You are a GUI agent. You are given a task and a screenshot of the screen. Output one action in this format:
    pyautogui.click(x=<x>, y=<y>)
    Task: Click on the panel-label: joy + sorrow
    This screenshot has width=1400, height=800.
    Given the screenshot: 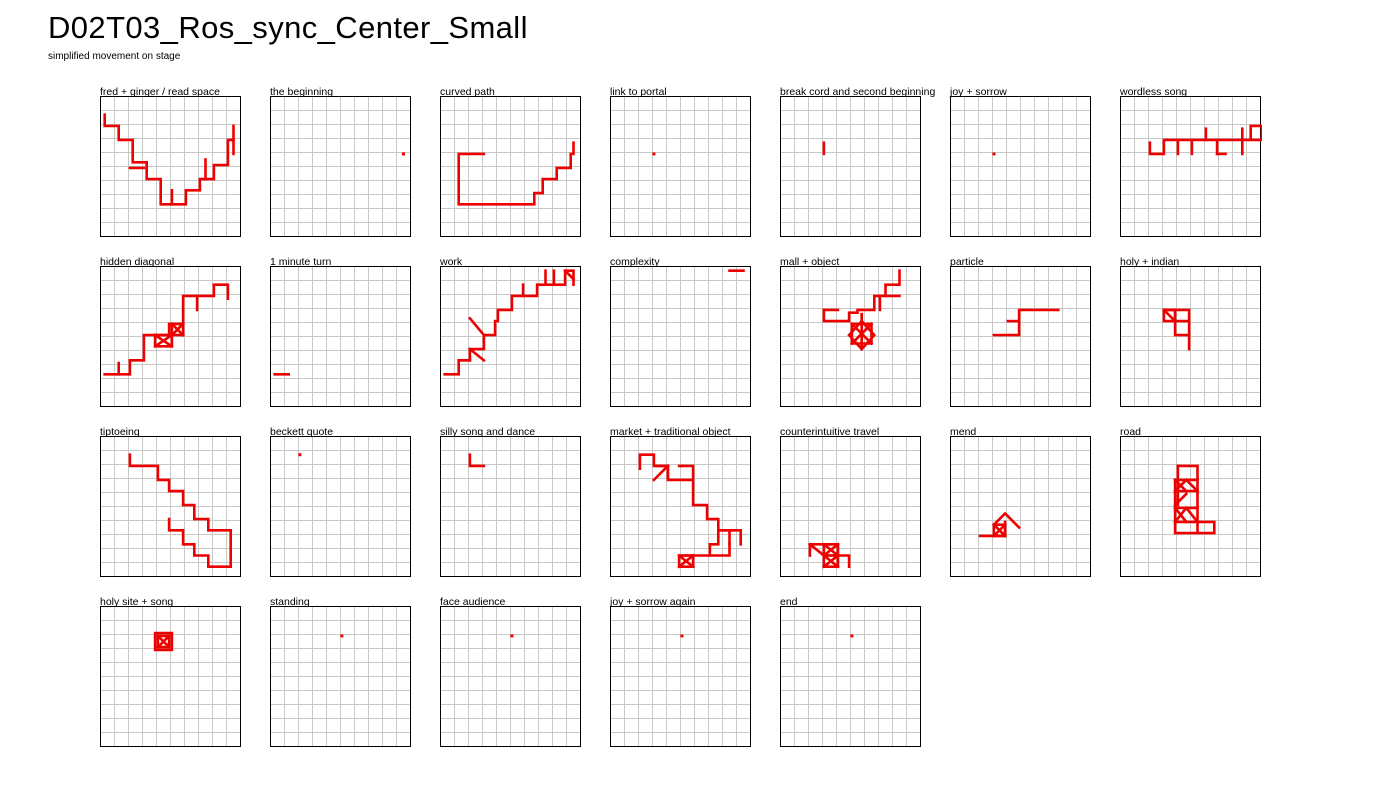 What is the action you would take?
    pyautogui.click(x=978, y=92)
    